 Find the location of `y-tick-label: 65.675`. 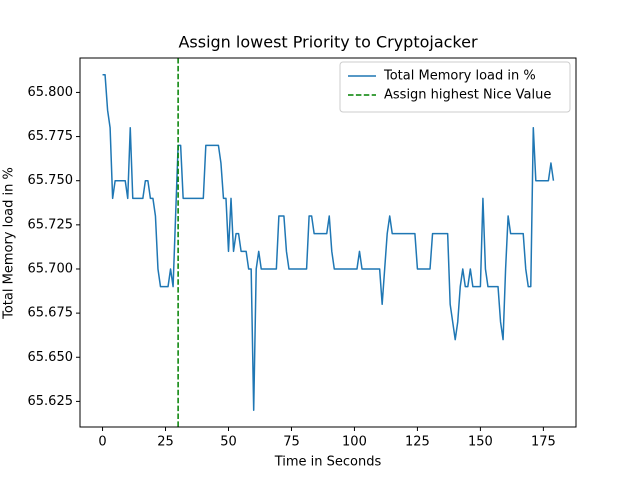

y-tick-label: 65.675 is located at coordinates (51, 313).